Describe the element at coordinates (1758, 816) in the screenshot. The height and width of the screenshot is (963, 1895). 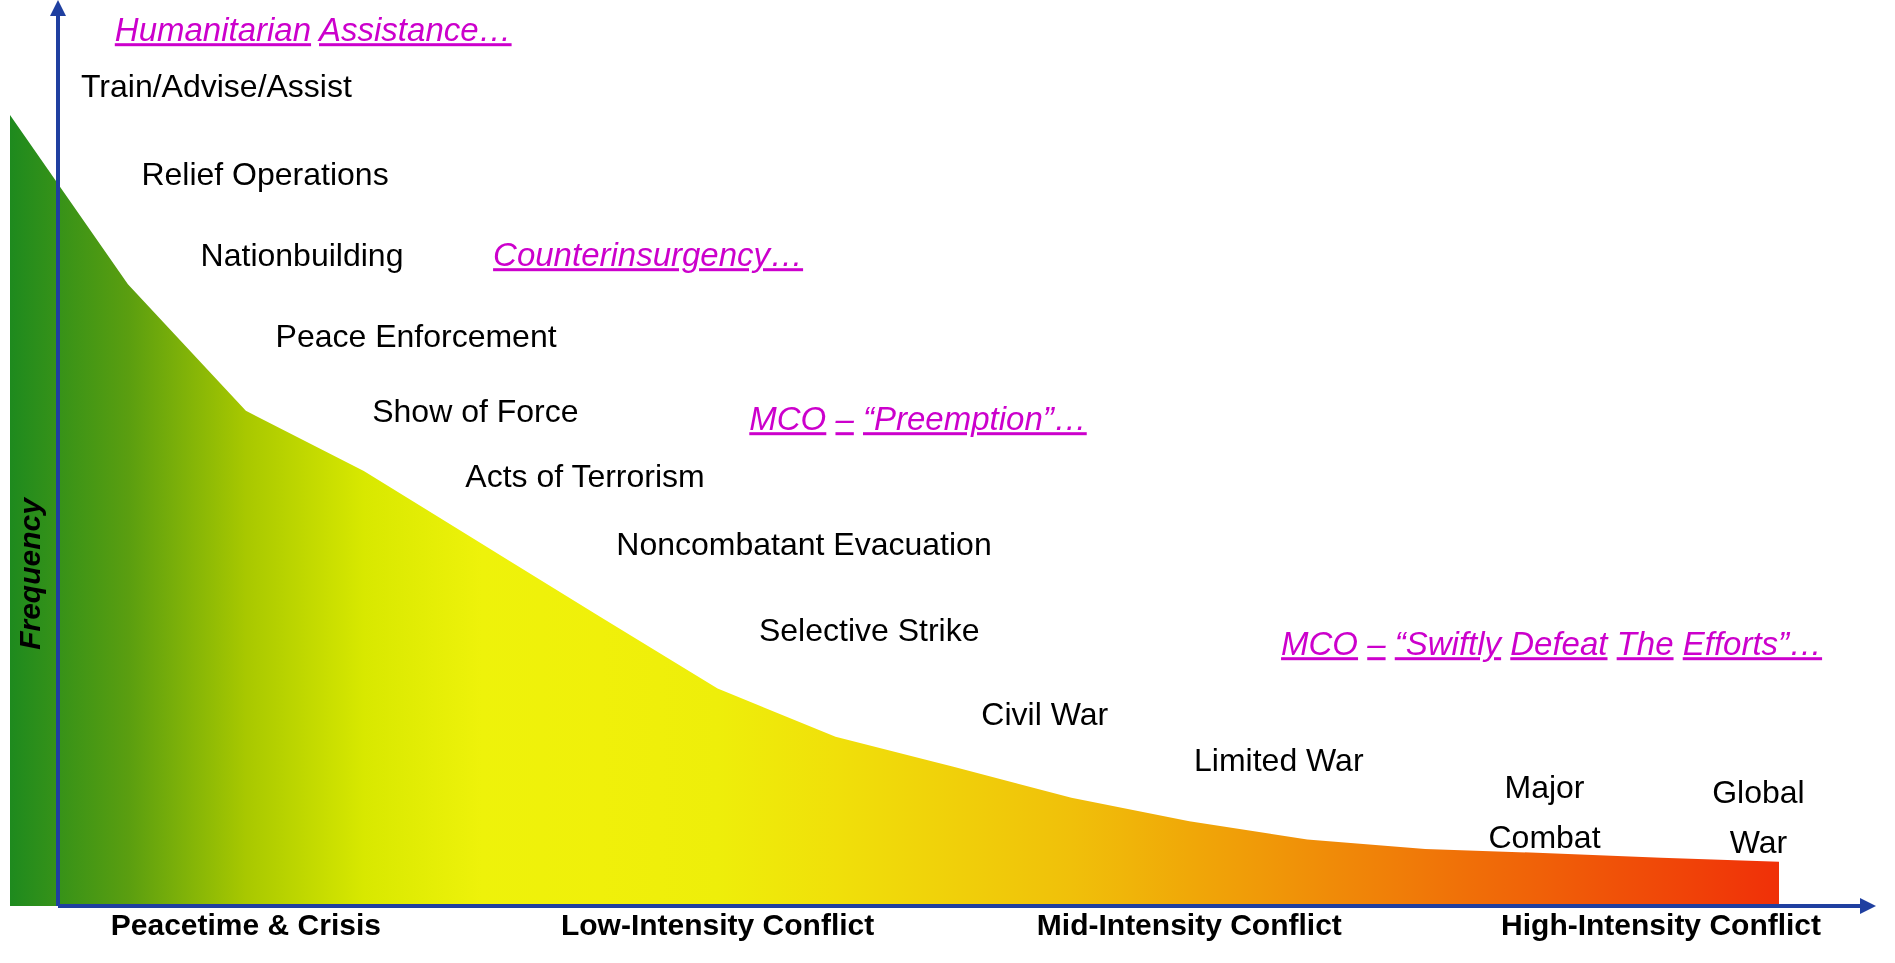
I see `annotation: Global War` at that location.